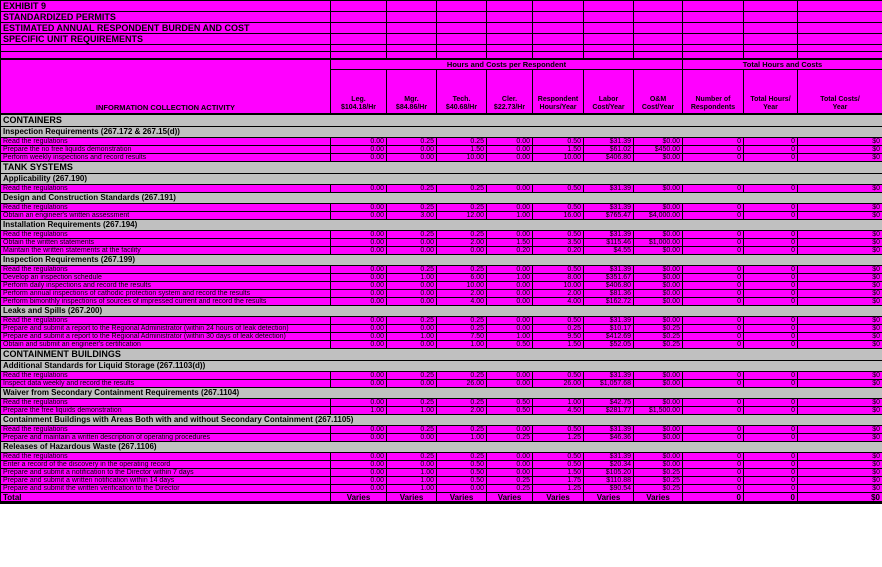 The width and height of the screenshot is (882, 567). I want to click on subsection-header: Applicability (267.190), so click(441, 179).